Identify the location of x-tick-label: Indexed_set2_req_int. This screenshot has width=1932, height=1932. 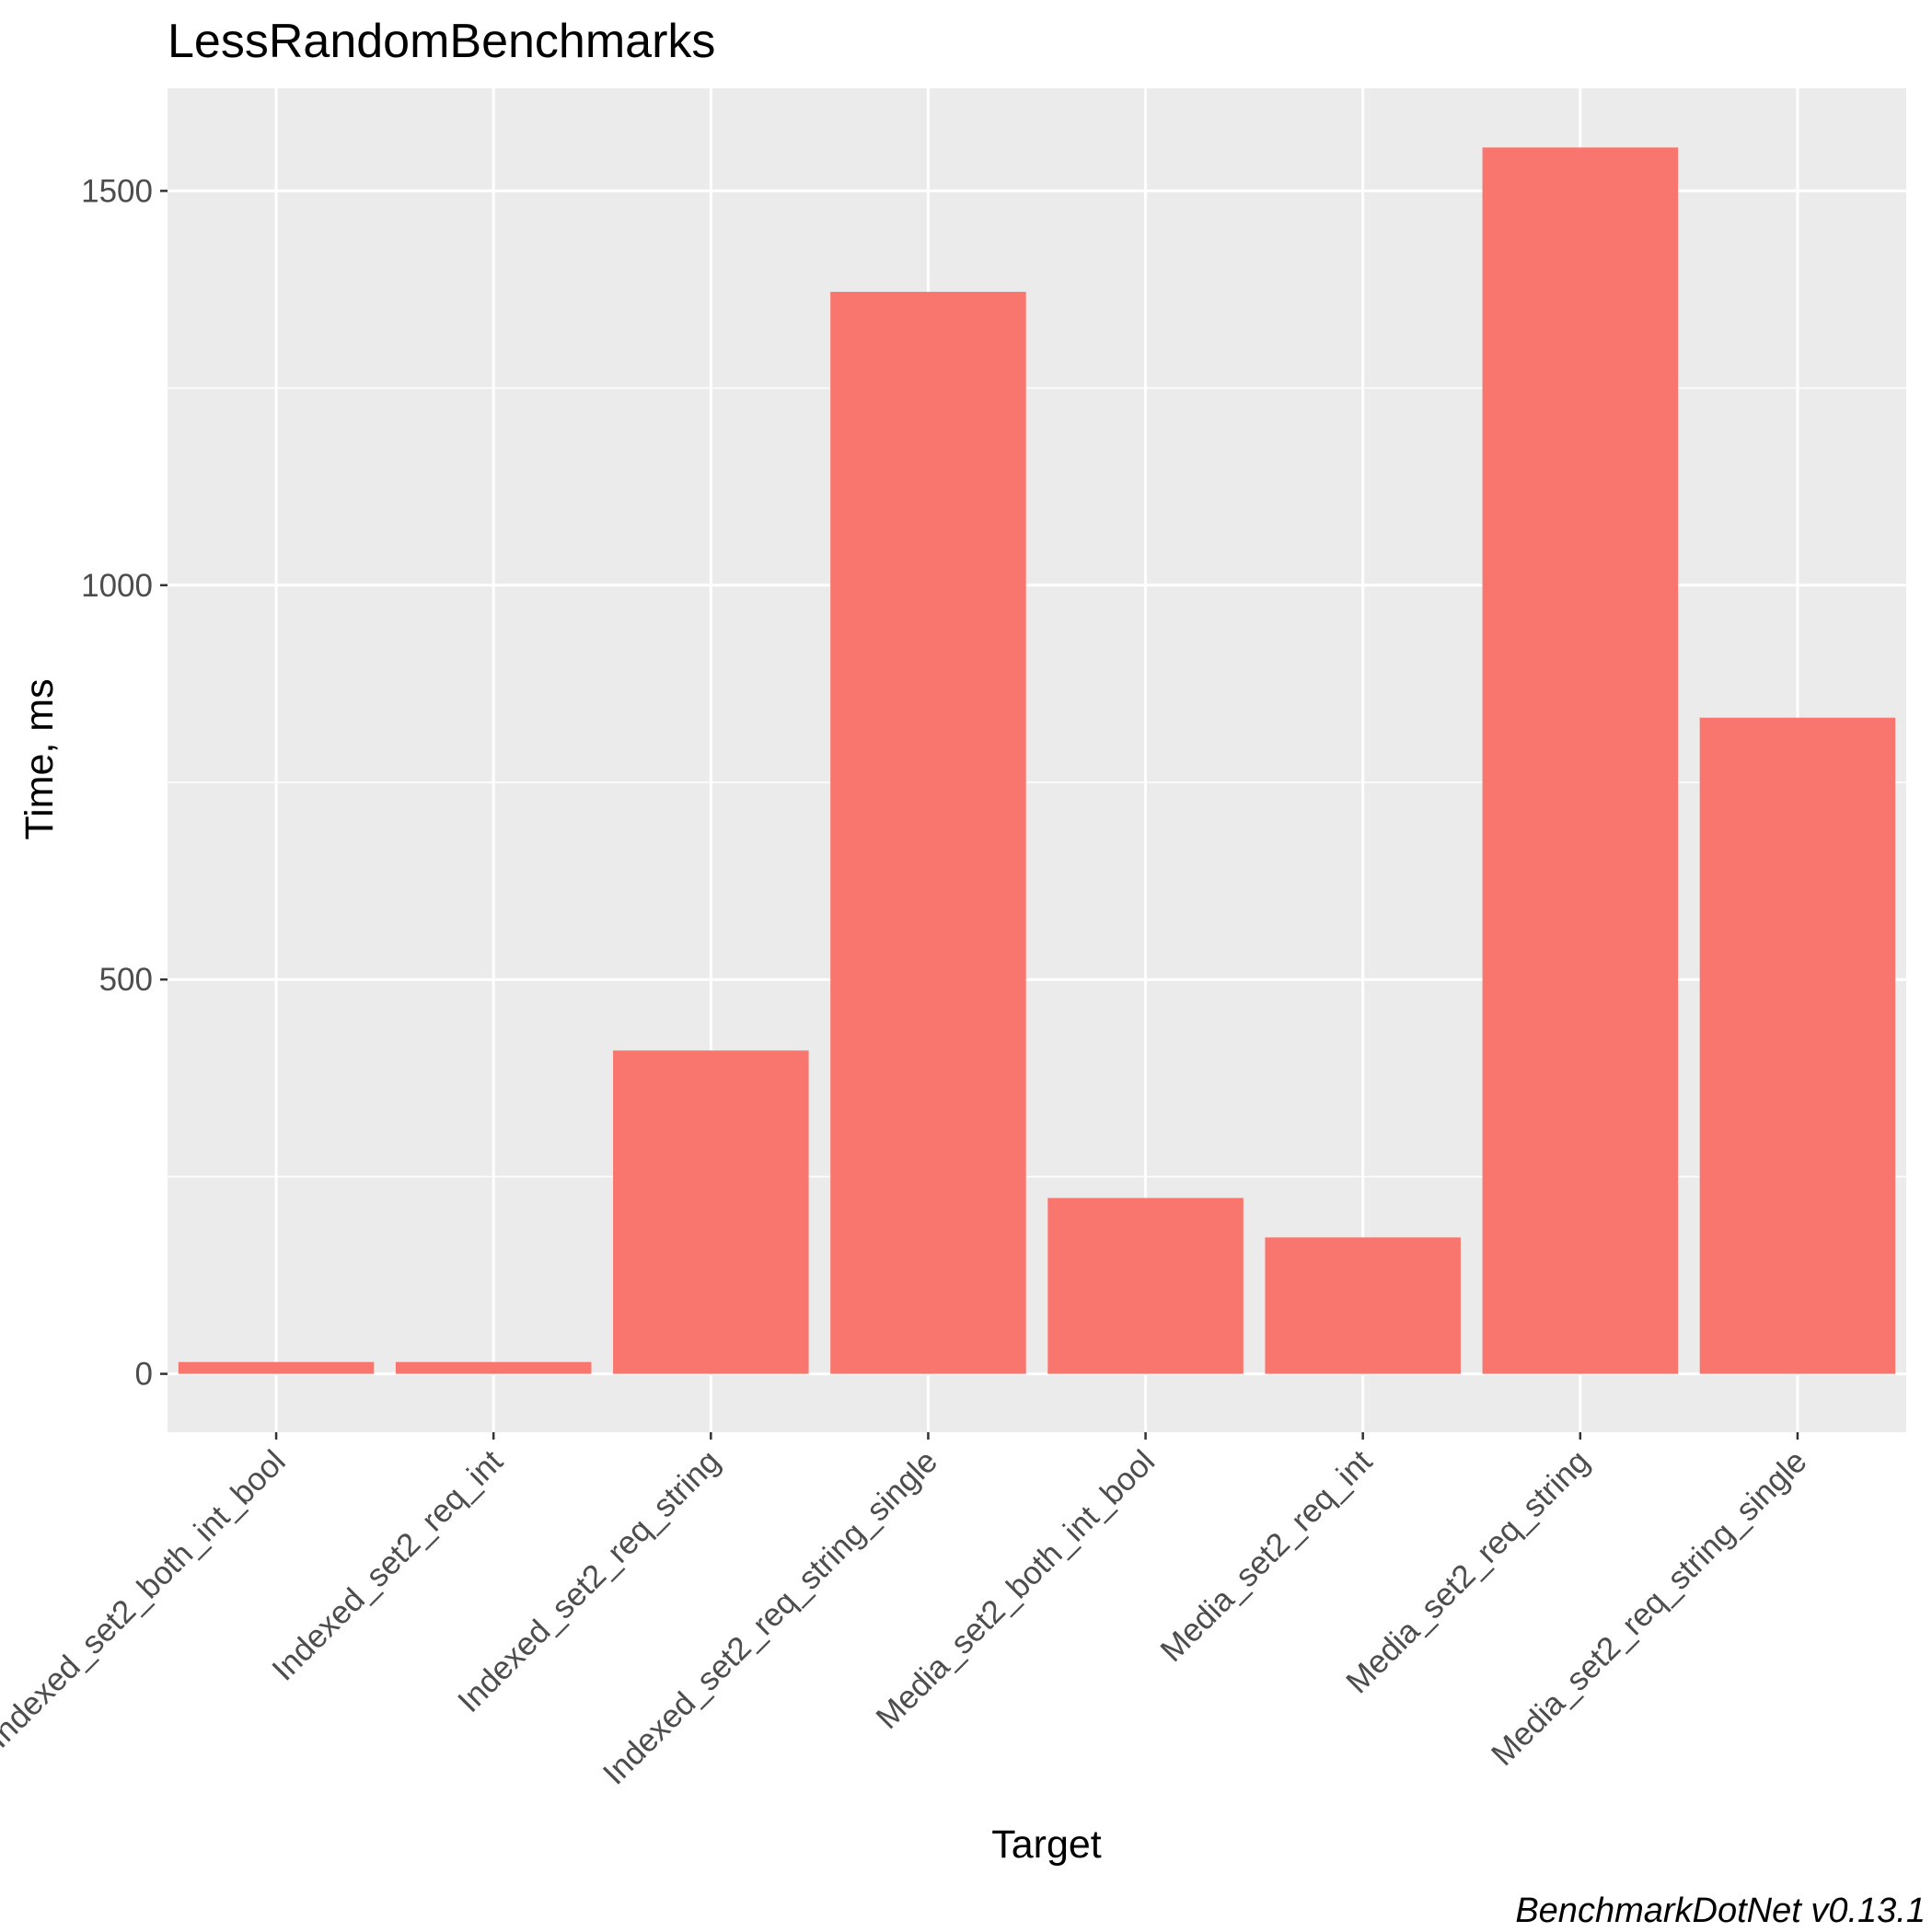
(388, 1566).